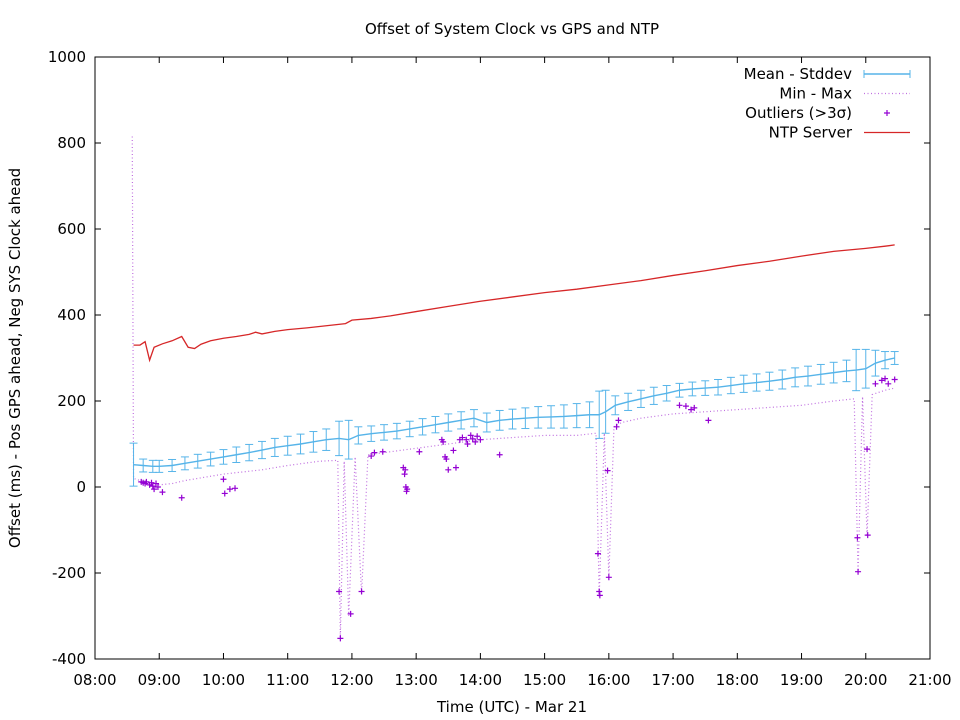 The image size is (960, 720). What do you see at coordinates (511, 707) in the screenshot?
I see `x-axis-label: Time (UTC) - Mar 21` at bounding box center [511, 707].